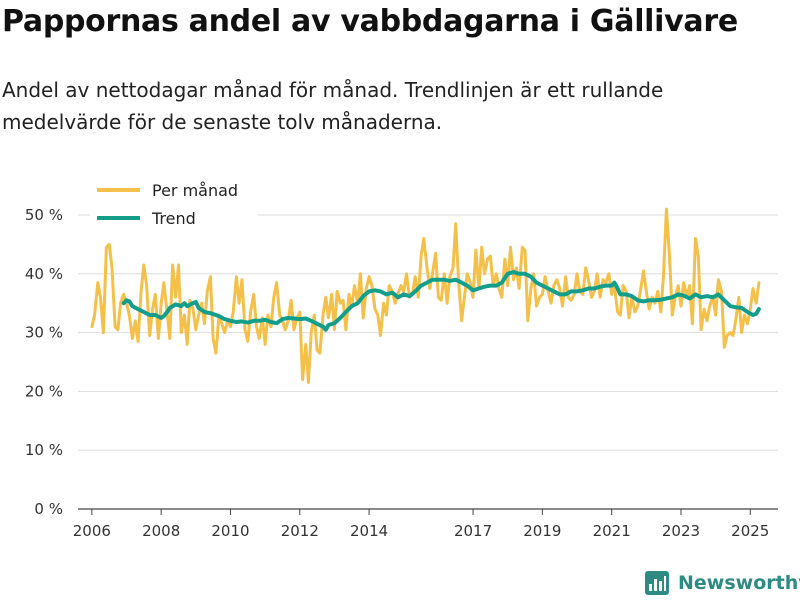  Describe the element at coordinates (657, 583) in the screenshot. I see `newsworthy-logo-icon` at that location.